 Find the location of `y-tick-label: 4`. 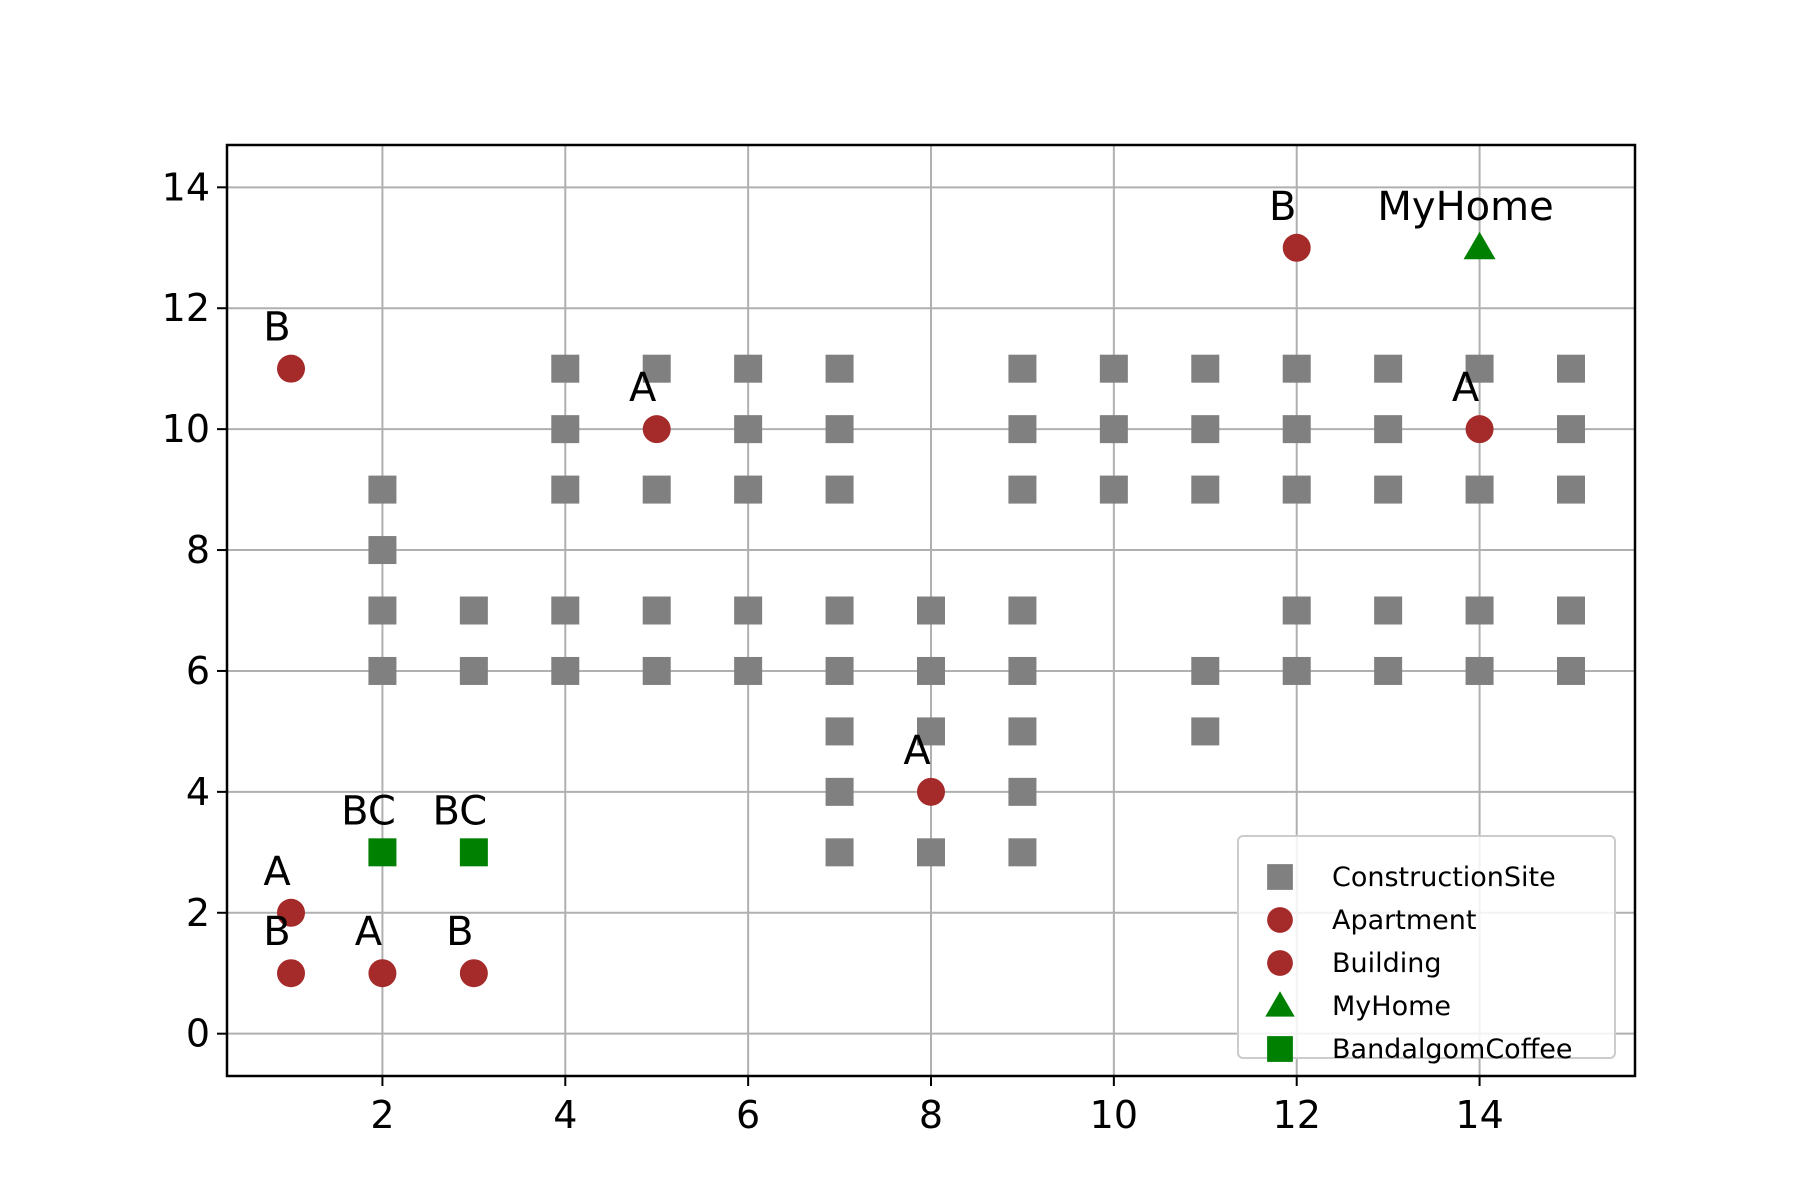

y-tick-label: 4 is located at coordinates (198, 792).